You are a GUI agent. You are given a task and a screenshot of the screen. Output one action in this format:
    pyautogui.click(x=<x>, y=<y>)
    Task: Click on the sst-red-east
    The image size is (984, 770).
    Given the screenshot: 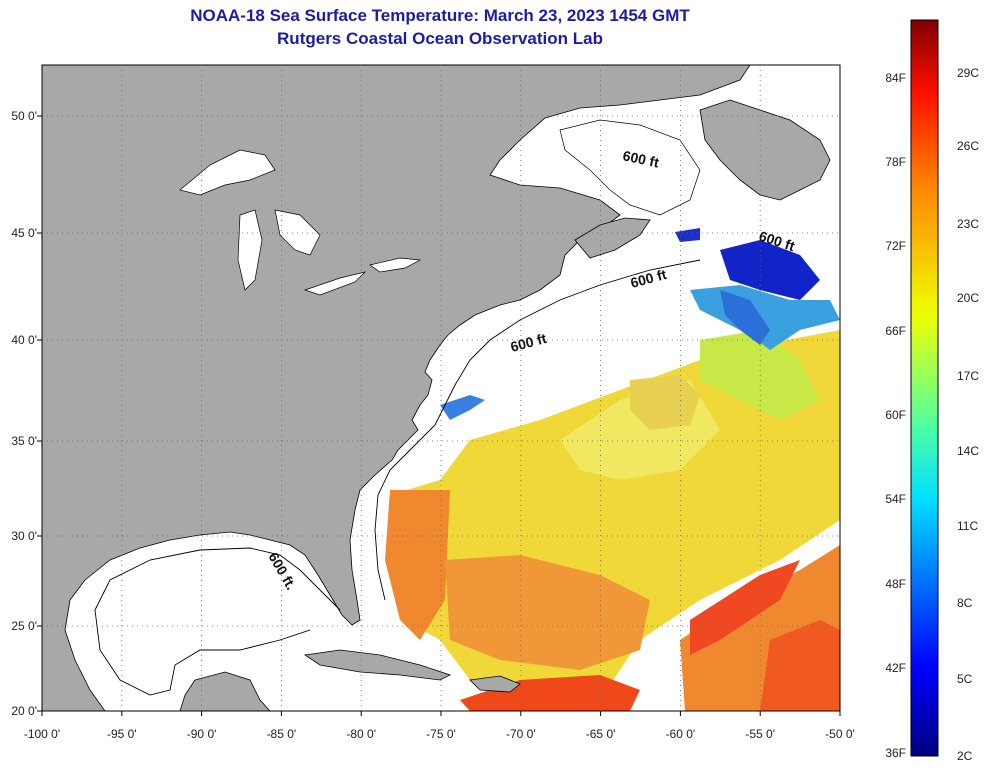 What is the action you would take?
    pyautogui.click(x=745, y=607)
    